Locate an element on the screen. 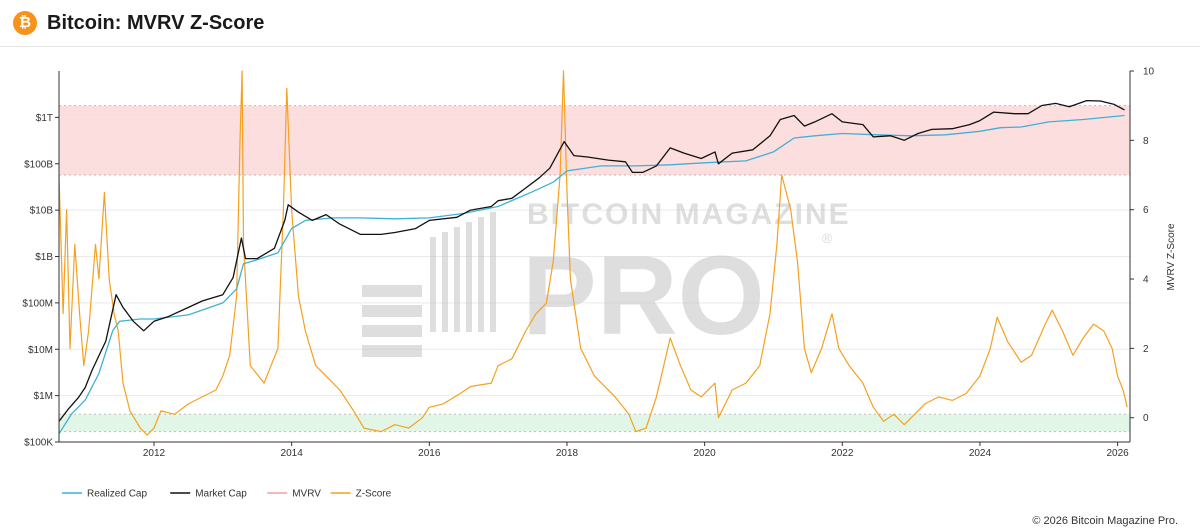 The height and width of the screenshot is (531, 1200). legend-label: Market Cap is located at coordinates (221, 494).